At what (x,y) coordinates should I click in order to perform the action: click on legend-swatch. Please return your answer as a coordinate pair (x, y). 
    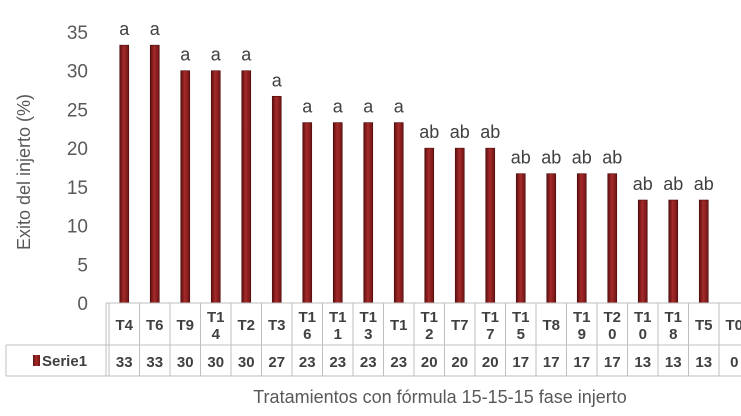
    Looking at the image, I should click on (36, 360).